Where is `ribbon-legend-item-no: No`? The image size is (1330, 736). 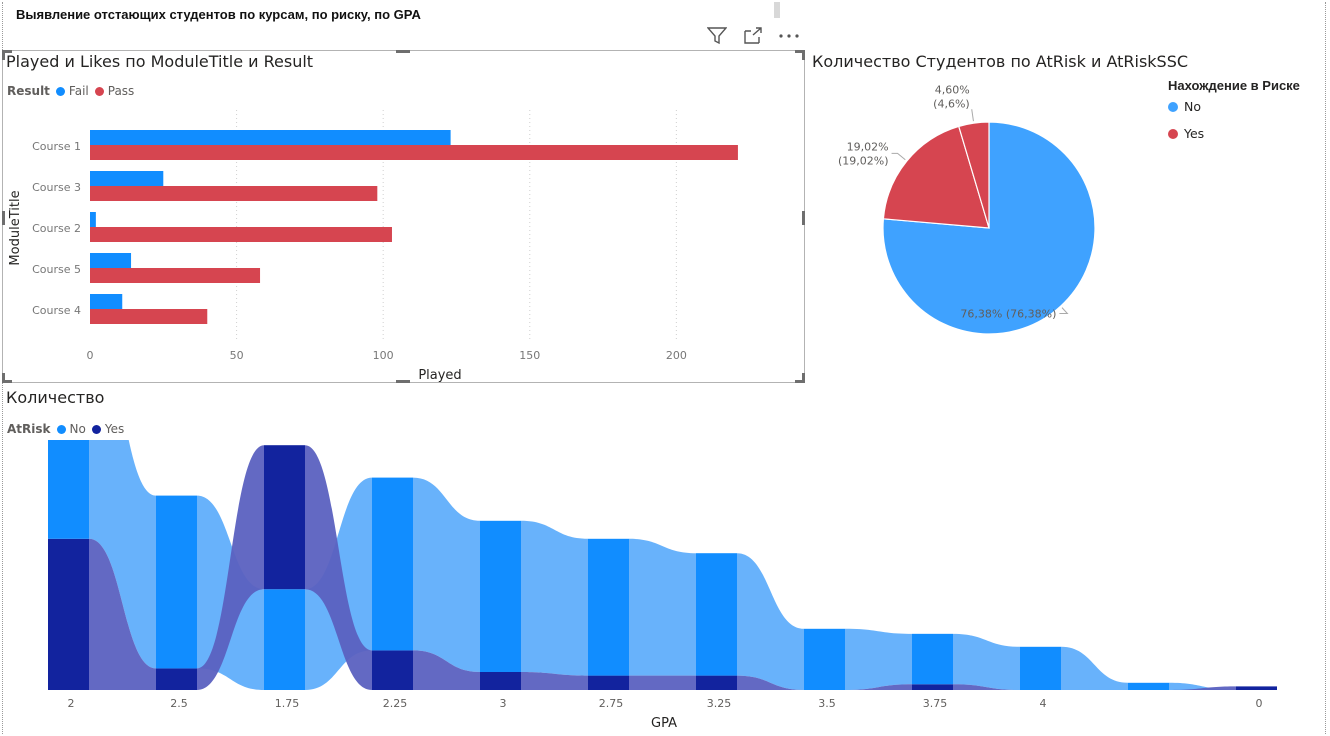
ribbon-legend-item-no: No is located at coordinates (71, 429).